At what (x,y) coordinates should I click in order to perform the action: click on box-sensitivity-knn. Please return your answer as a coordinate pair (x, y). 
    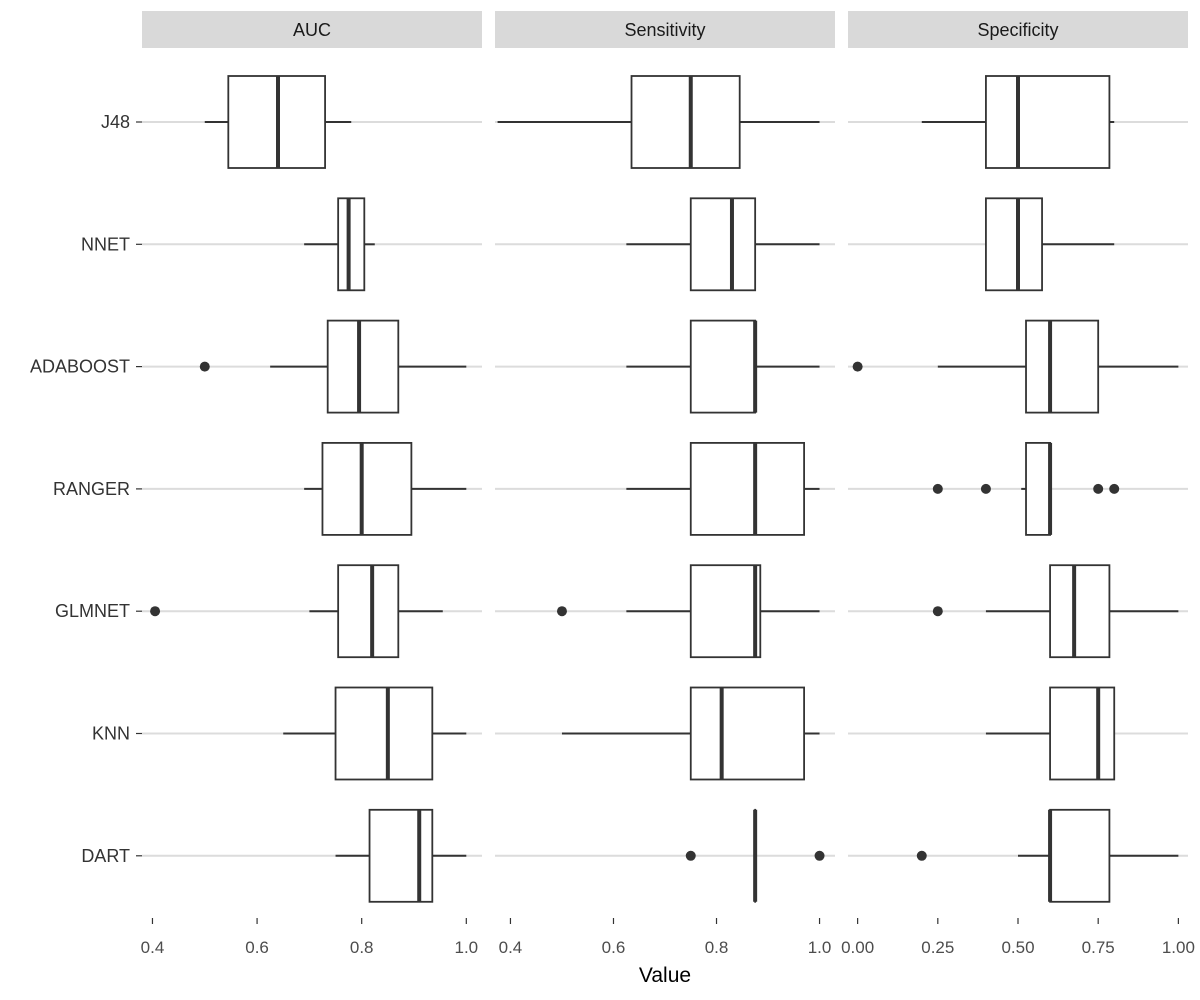
    Looking at the image, I should click on (690, 733).